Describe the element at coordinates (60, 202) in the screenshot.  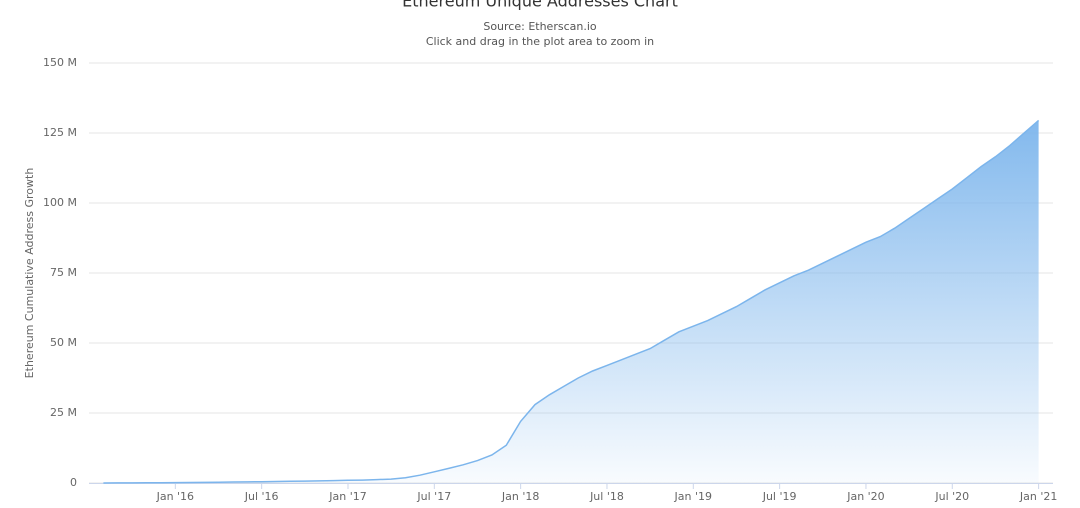
I see `y-tick-label: 100 M` at that location.